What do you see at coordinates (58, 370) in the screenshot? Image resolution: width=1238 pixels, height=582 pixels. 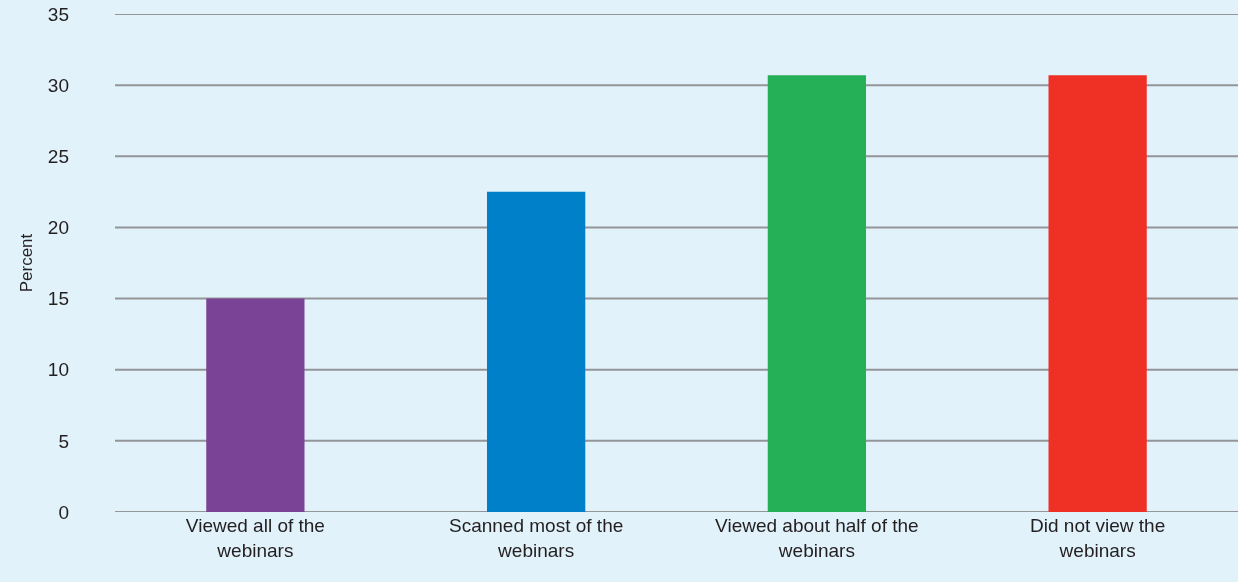 I see `y-tick-label: 10` at bounding box center [58, 370].